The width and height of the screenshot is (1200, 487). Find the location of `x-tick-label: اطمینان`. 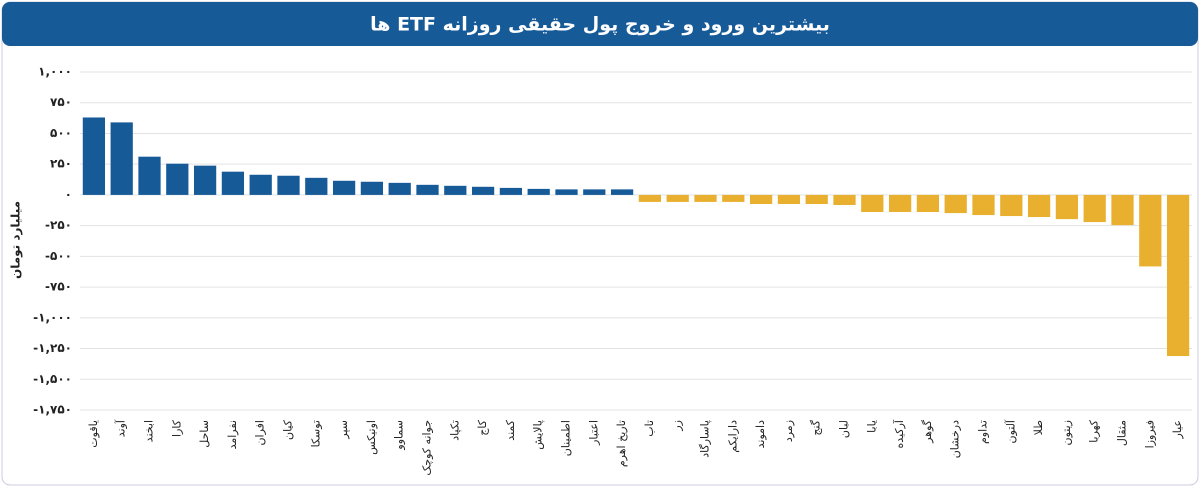

x-tick-label: اطمینان is located at coordinates (566, 438).